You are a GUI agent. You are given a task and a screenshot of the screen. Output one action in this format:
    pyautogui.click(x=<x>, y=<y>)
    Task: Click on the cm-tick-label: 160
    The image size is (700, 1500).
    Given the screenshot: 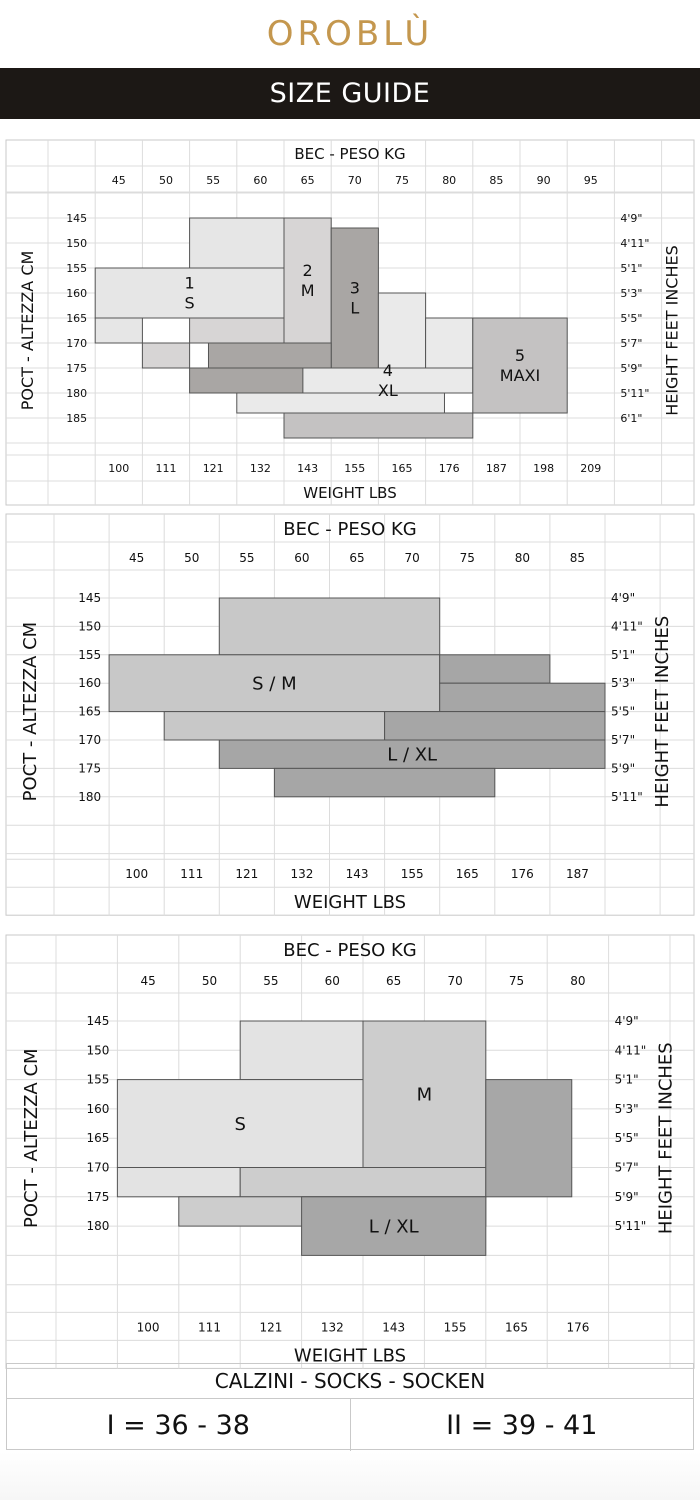 What is the action you would take?
    pyautogui.click(x=97, y=1109)
    